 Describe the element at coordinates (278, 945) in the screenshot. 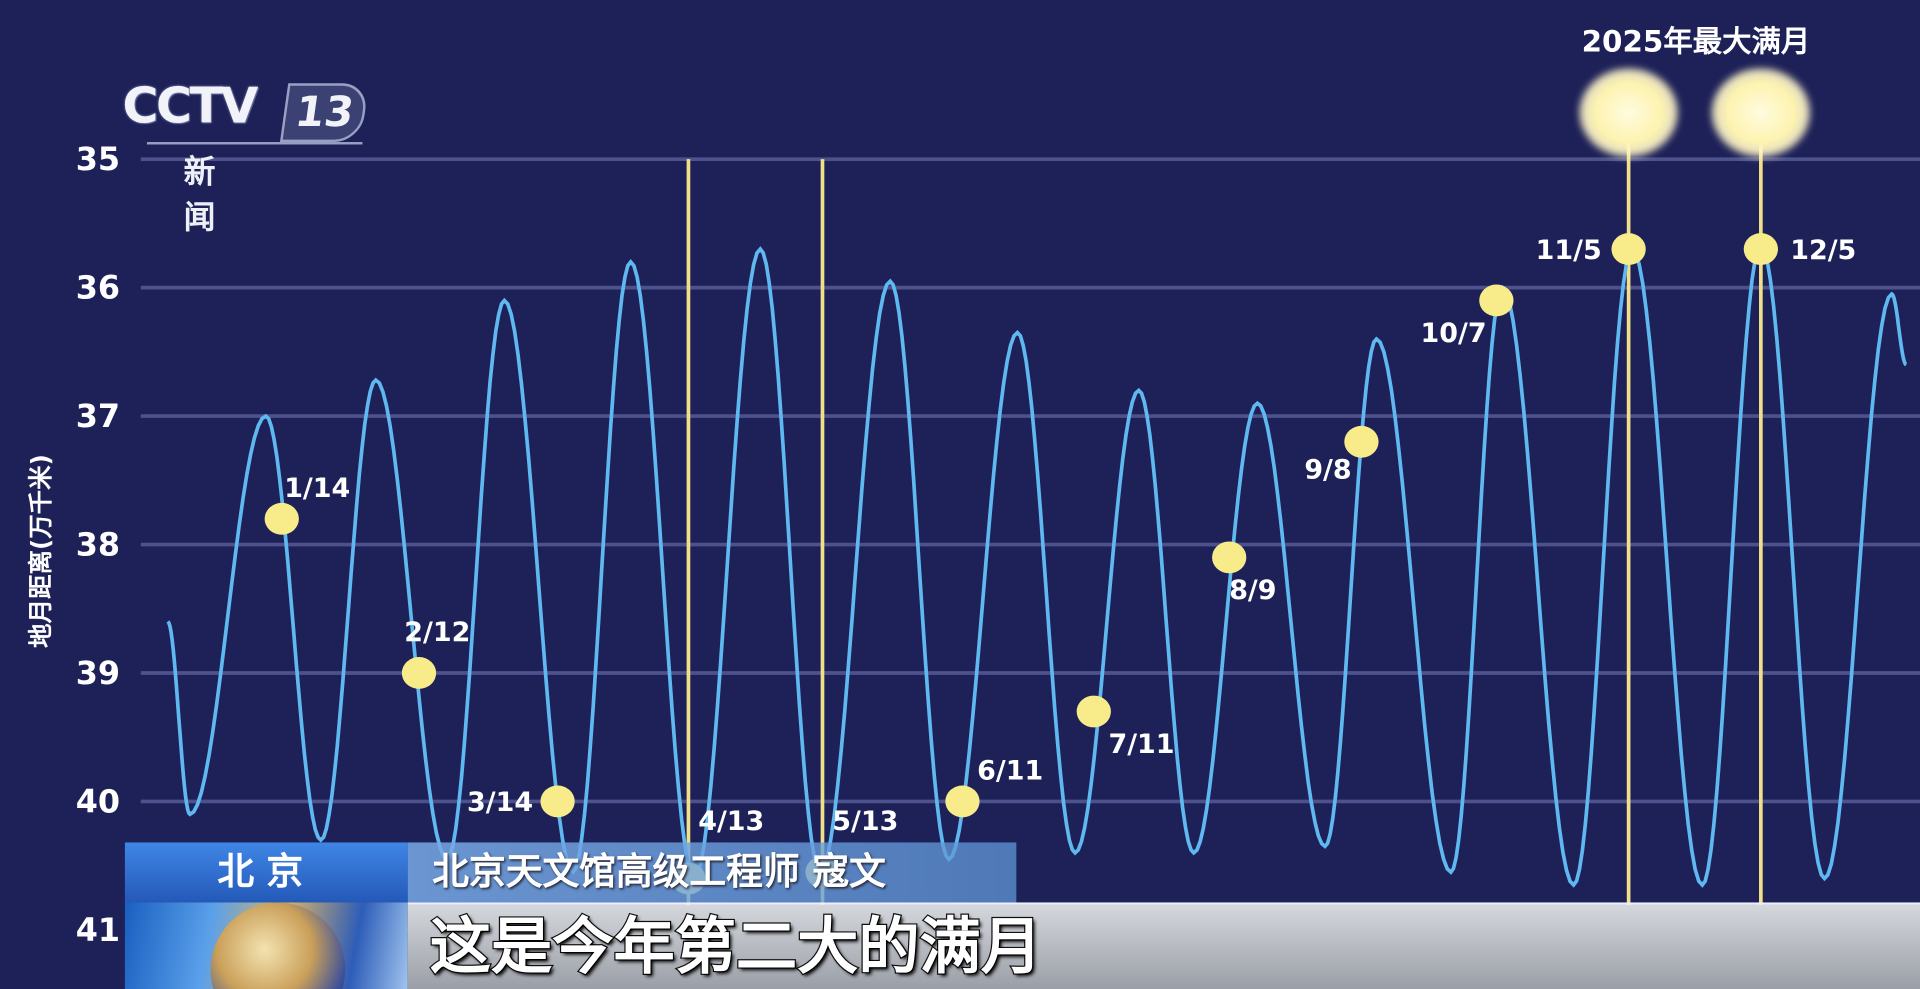

I see `globe-icon` at that location.